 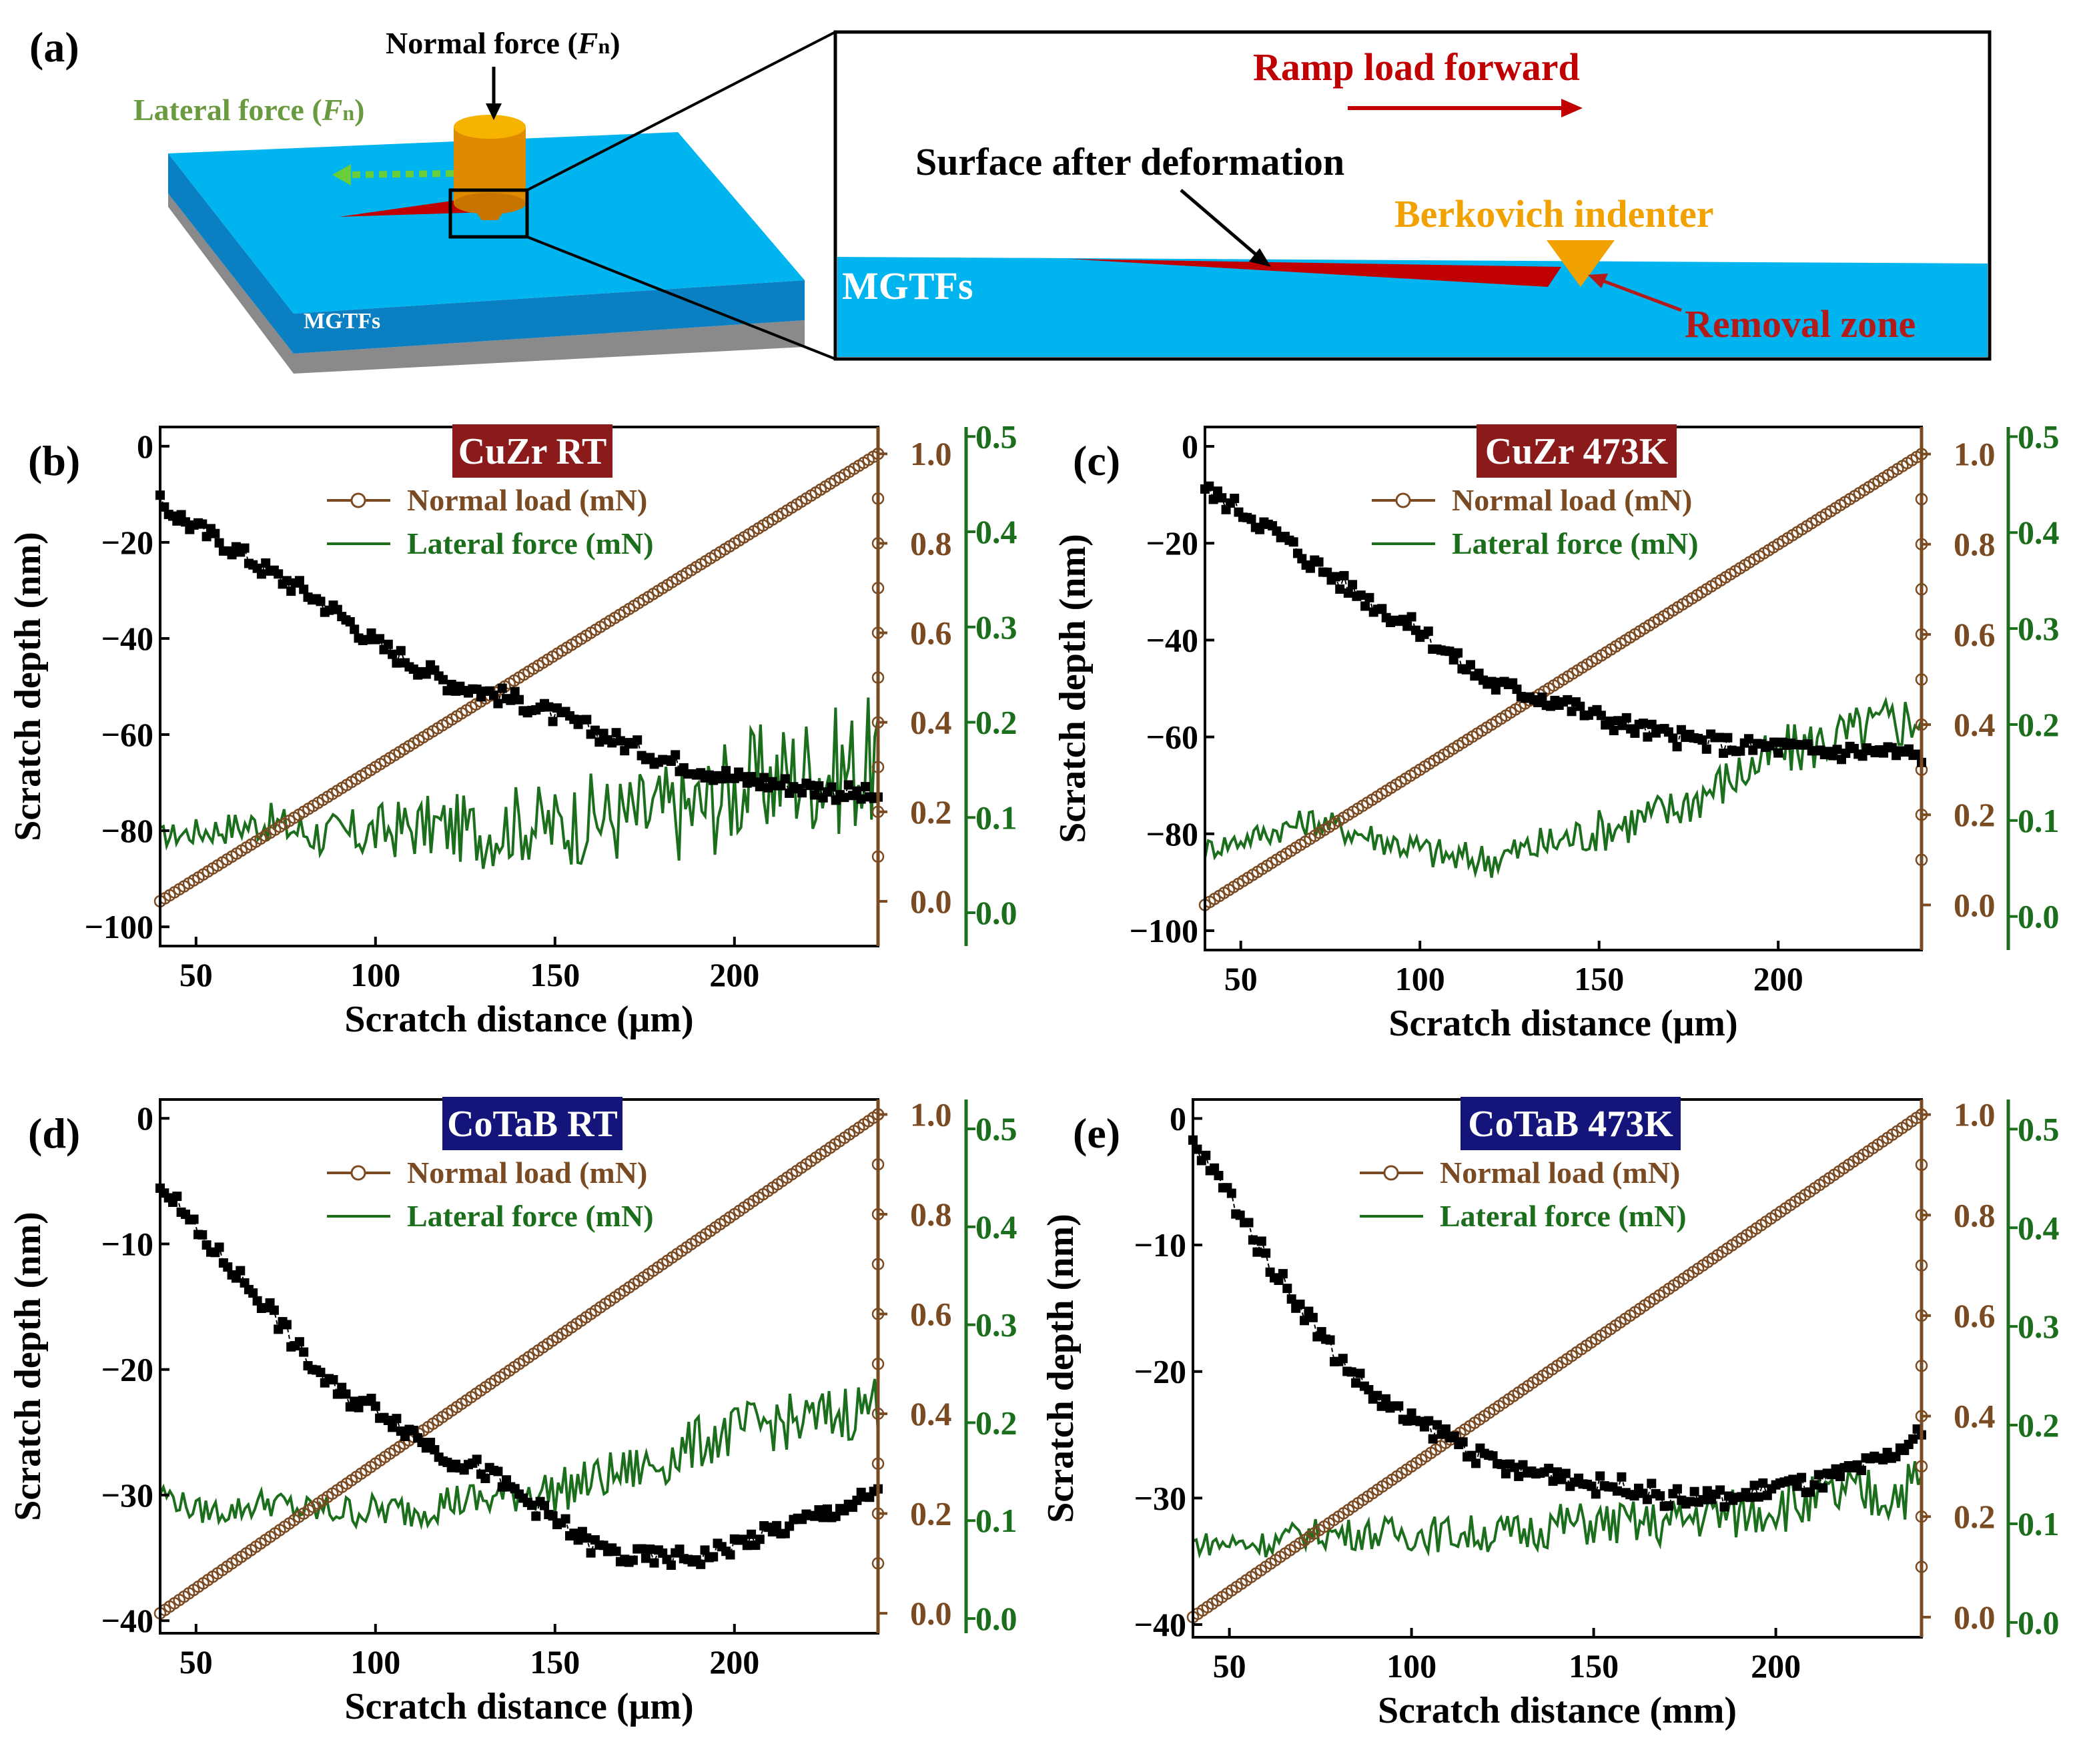 What do you see at coordinates (931, 633) in the screenshot?
I see `load-tick-label: 0.6` at bounding box center [931, 633].